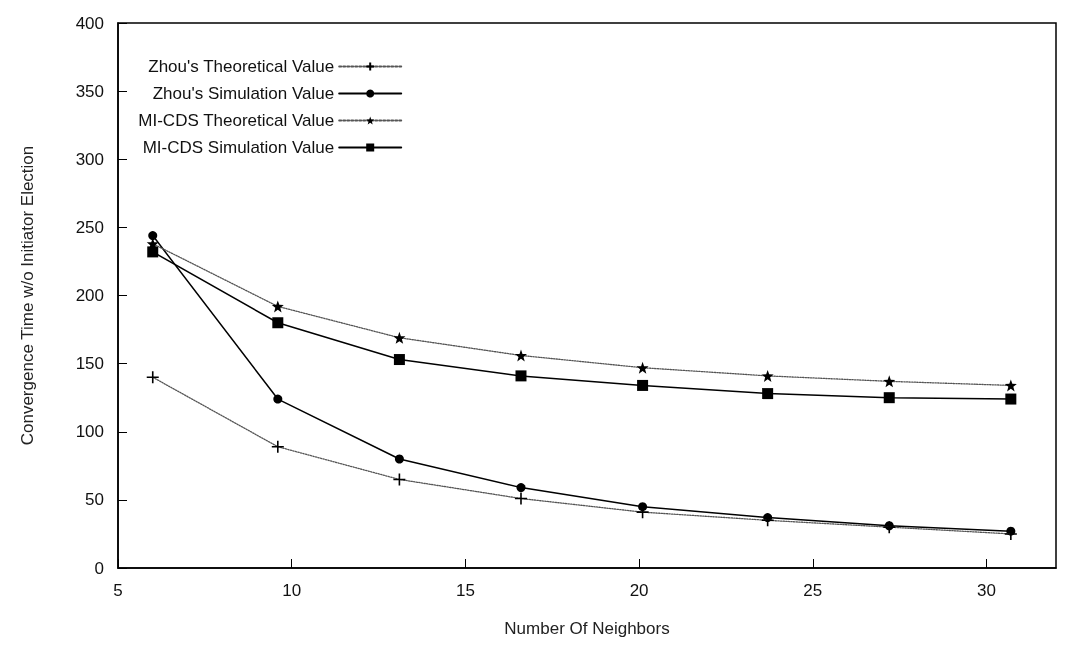  Describe the element at coordinates (238, 147) in the screenshot. I see `legend-label: MI-CDS Simulation Value` at that location.